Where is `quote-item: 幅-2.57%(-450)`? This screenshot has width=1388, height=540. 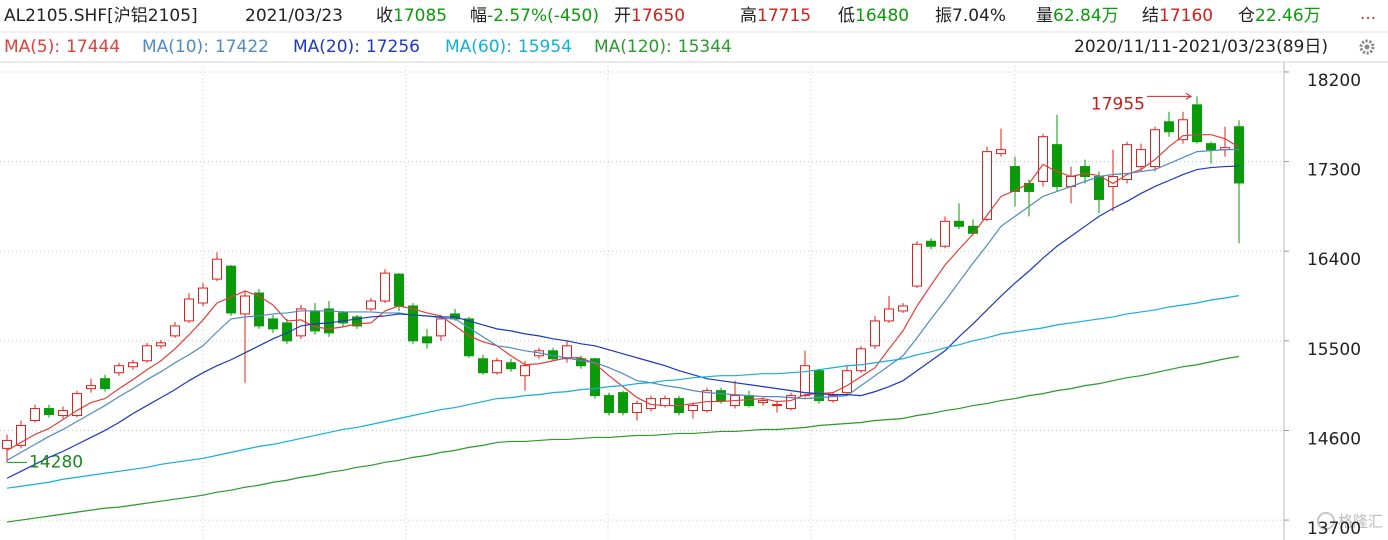
quote-item: 幅-2.57%(-450) is located at coordinates (534, 16).